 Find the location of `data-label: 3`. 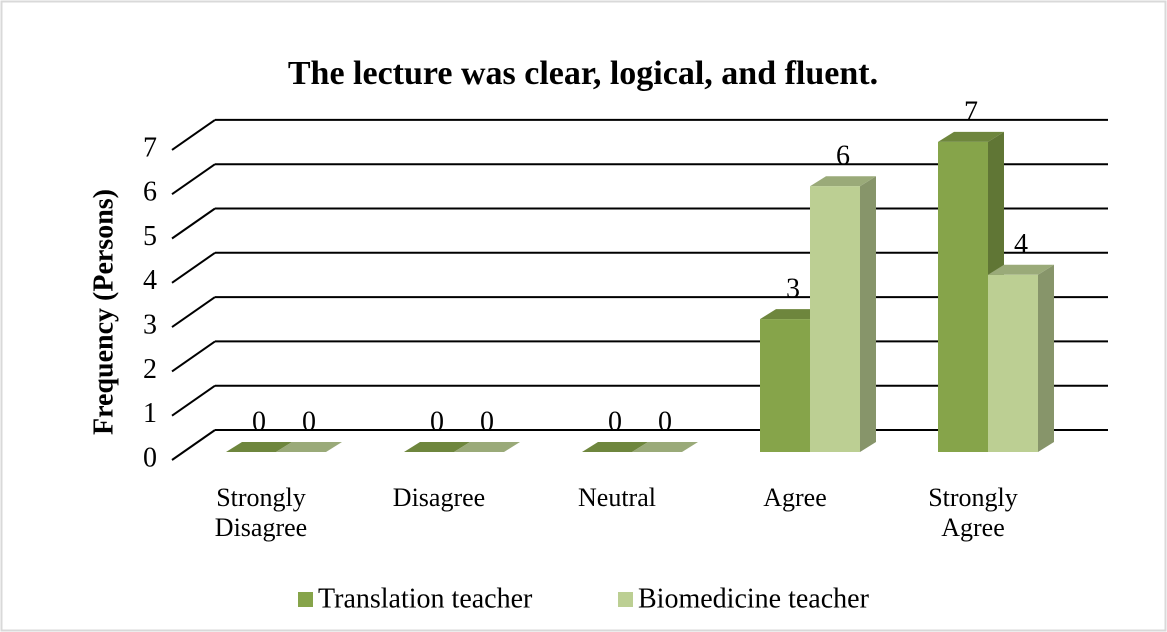

data-label: 3 is located at coordinates (793, 289).